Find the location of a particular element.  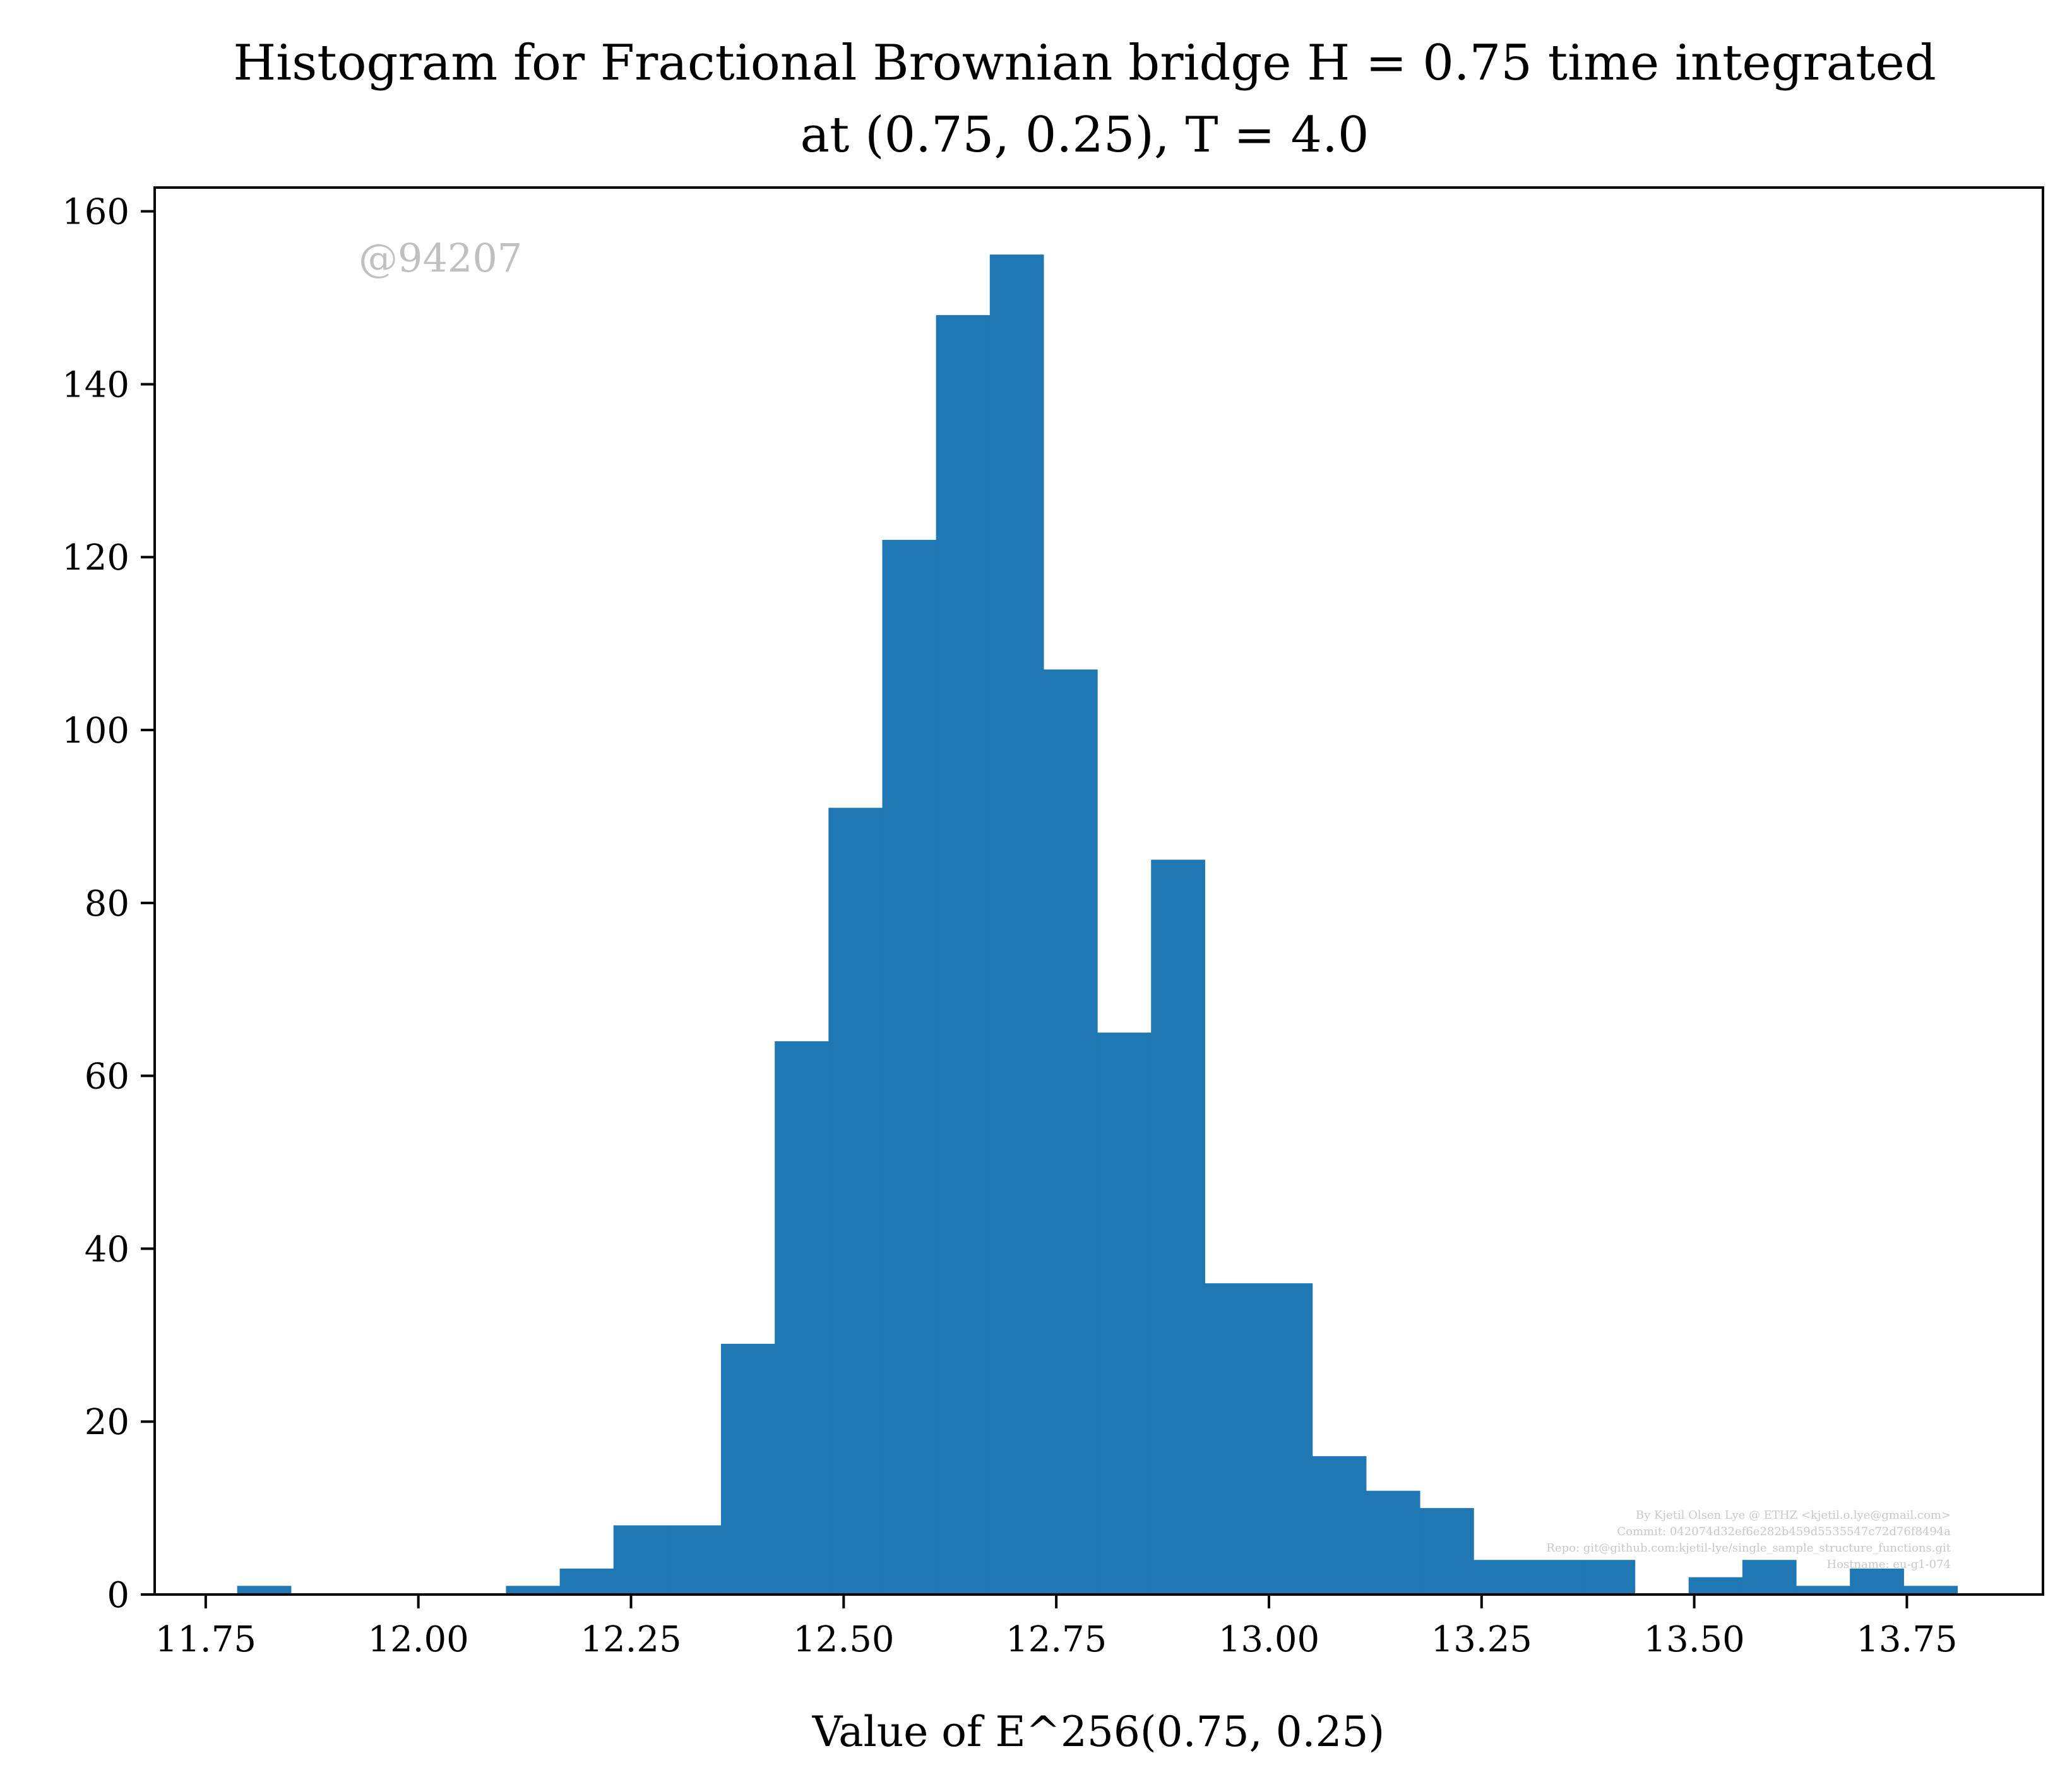

x-tick-label: 12.75 is located at coordinates (1056, 1639).